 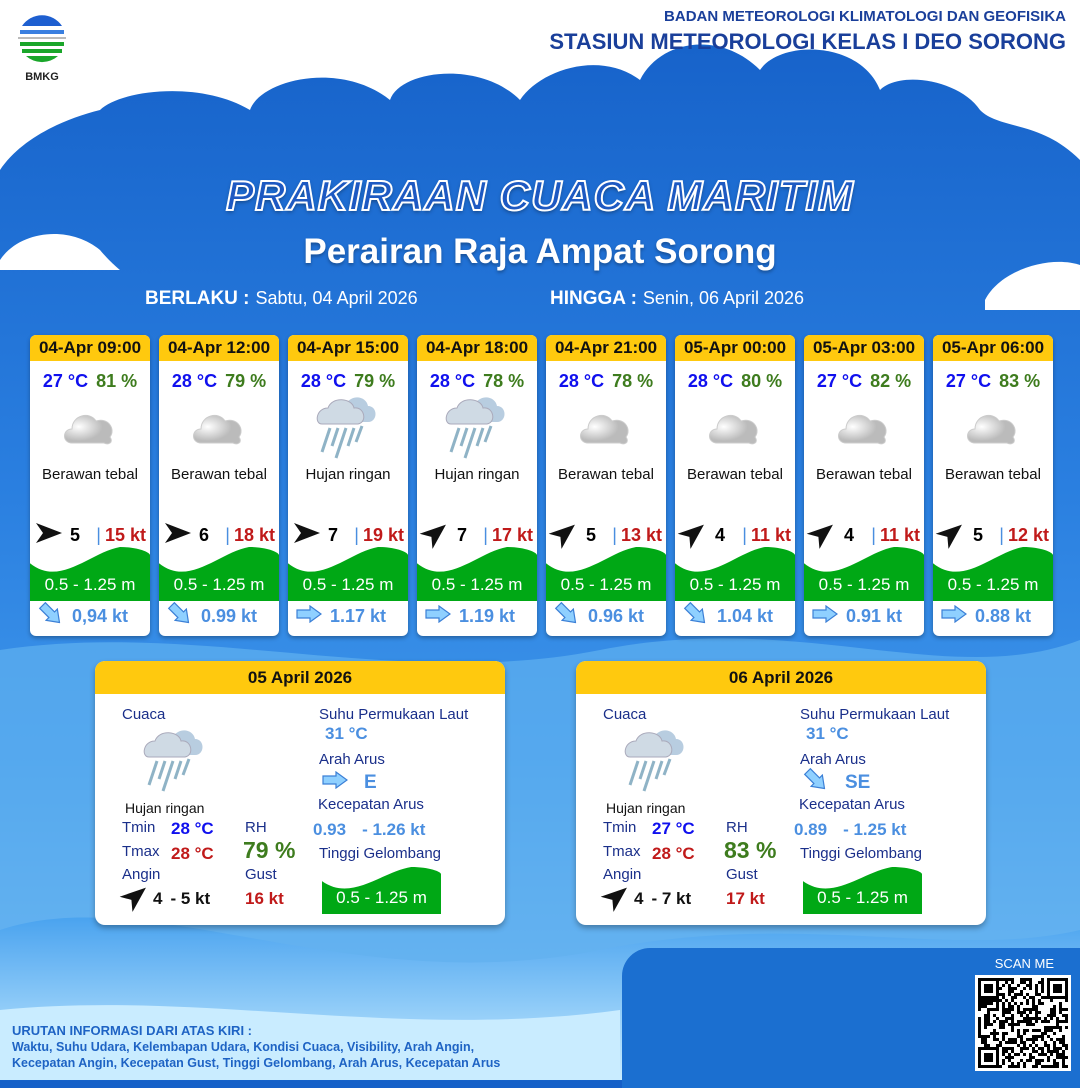 What do you see at coordinates (477, 381) in the screenshot?
I see `temp-humidity: 28 °C 78 %` at bounding box center [477, 381].